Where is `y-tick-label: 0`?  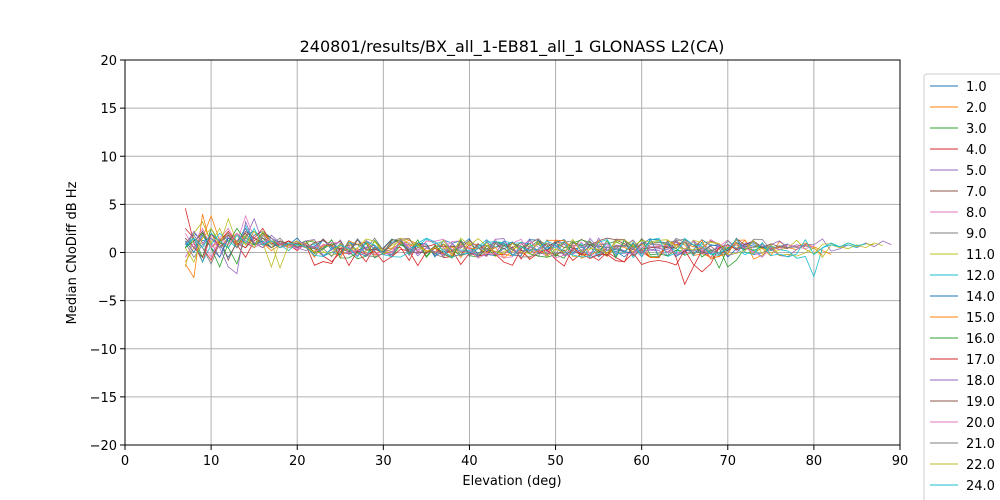
y-tick-label: 0 is located at coordinates (113, 254).